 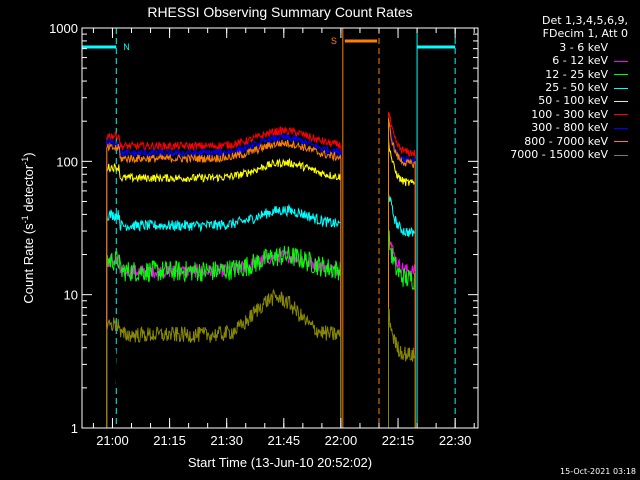 I want to click on x-tick-label: 21:00, so click(x=112, y=440).